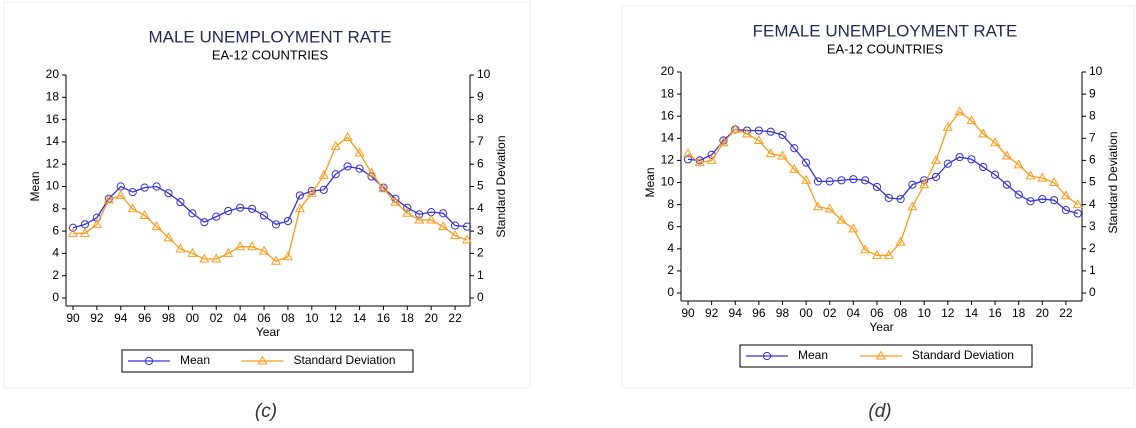 The width and height of the screenshot is (1136, 428). I want to click on y-tick-label: 8, so click(55, 208).